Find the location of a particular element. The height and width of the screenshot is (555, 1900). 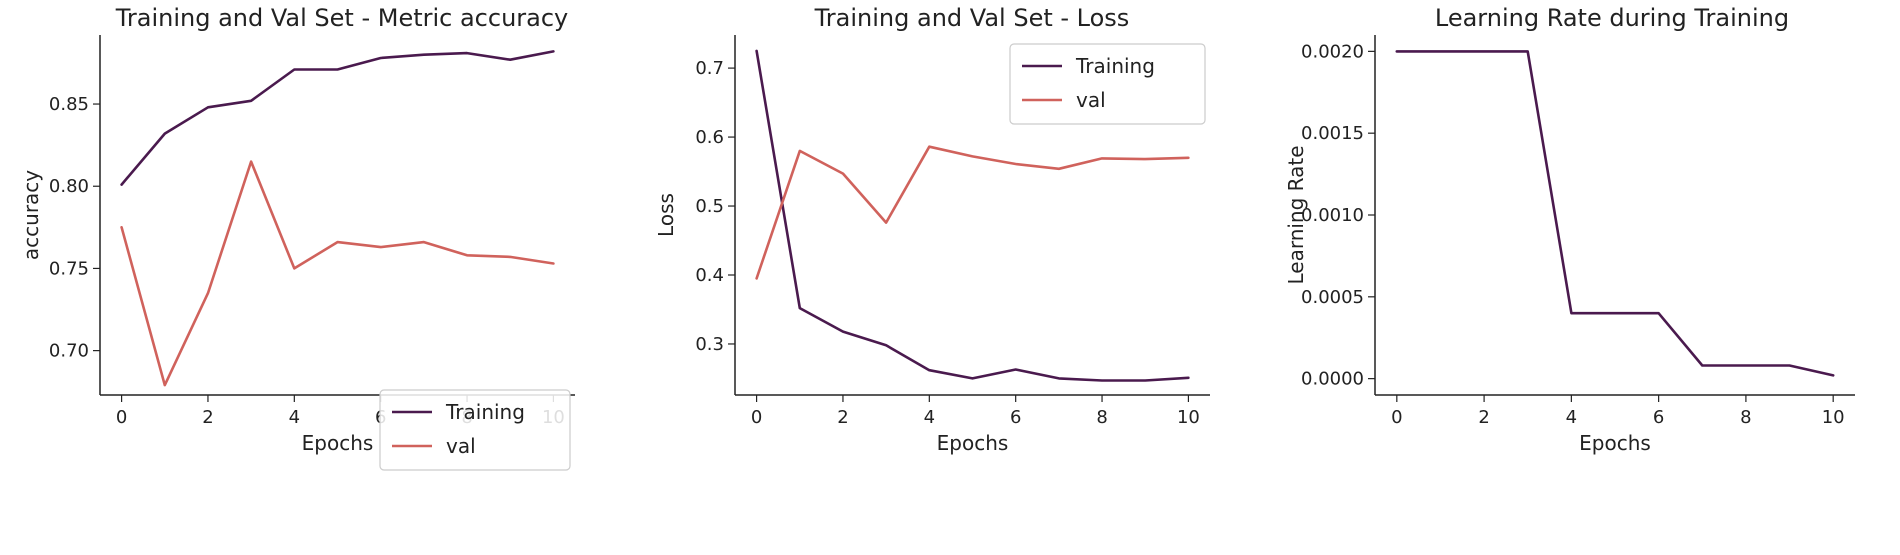

y-tick-label: 0.85 is located at coordinates (69, 104).